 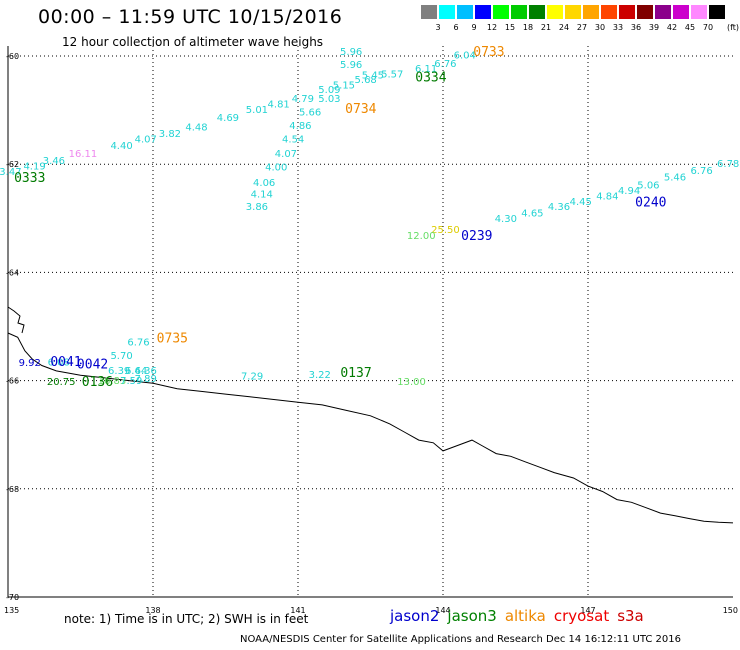 What do you see at coordinates (581, 202) in the screenshot?
I see `wave-height-value: 4.45` at bounding box center [581, 202].